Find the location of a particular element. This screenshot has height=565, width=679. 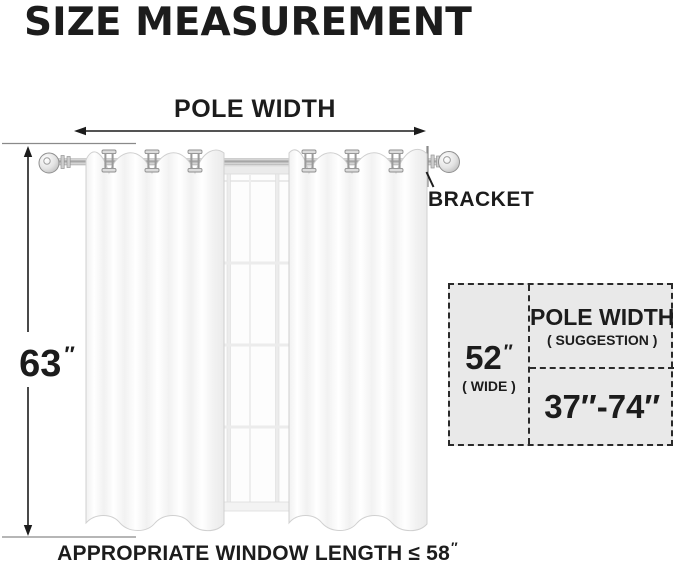

window-length-text: APPROPRIATE WINDOW LENGTH ≤ 58 is located at coordinates (253, 553).